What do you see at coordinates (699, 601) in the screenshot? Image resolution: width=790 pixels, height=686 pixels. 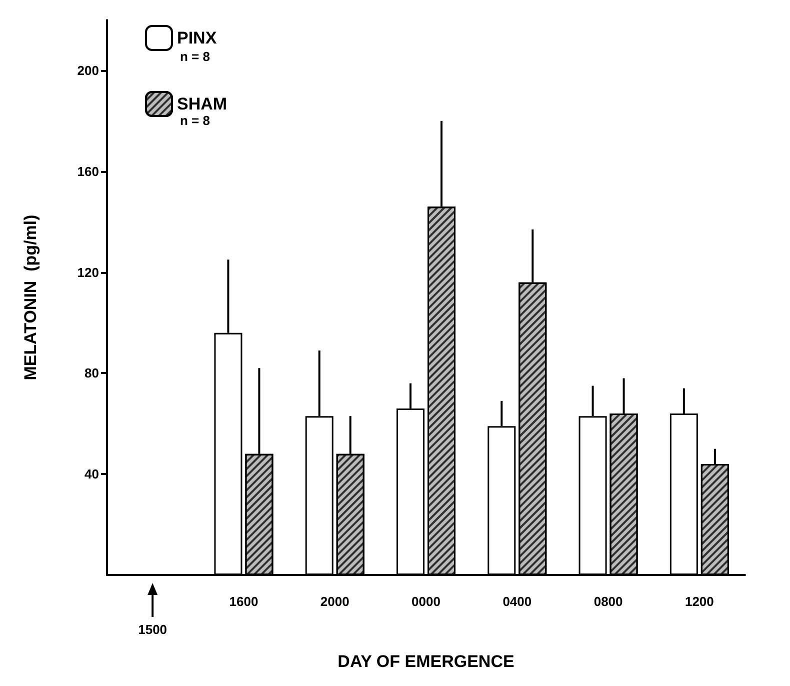 I see `x-tick-label: 1200` at bounding box center [699, 601].